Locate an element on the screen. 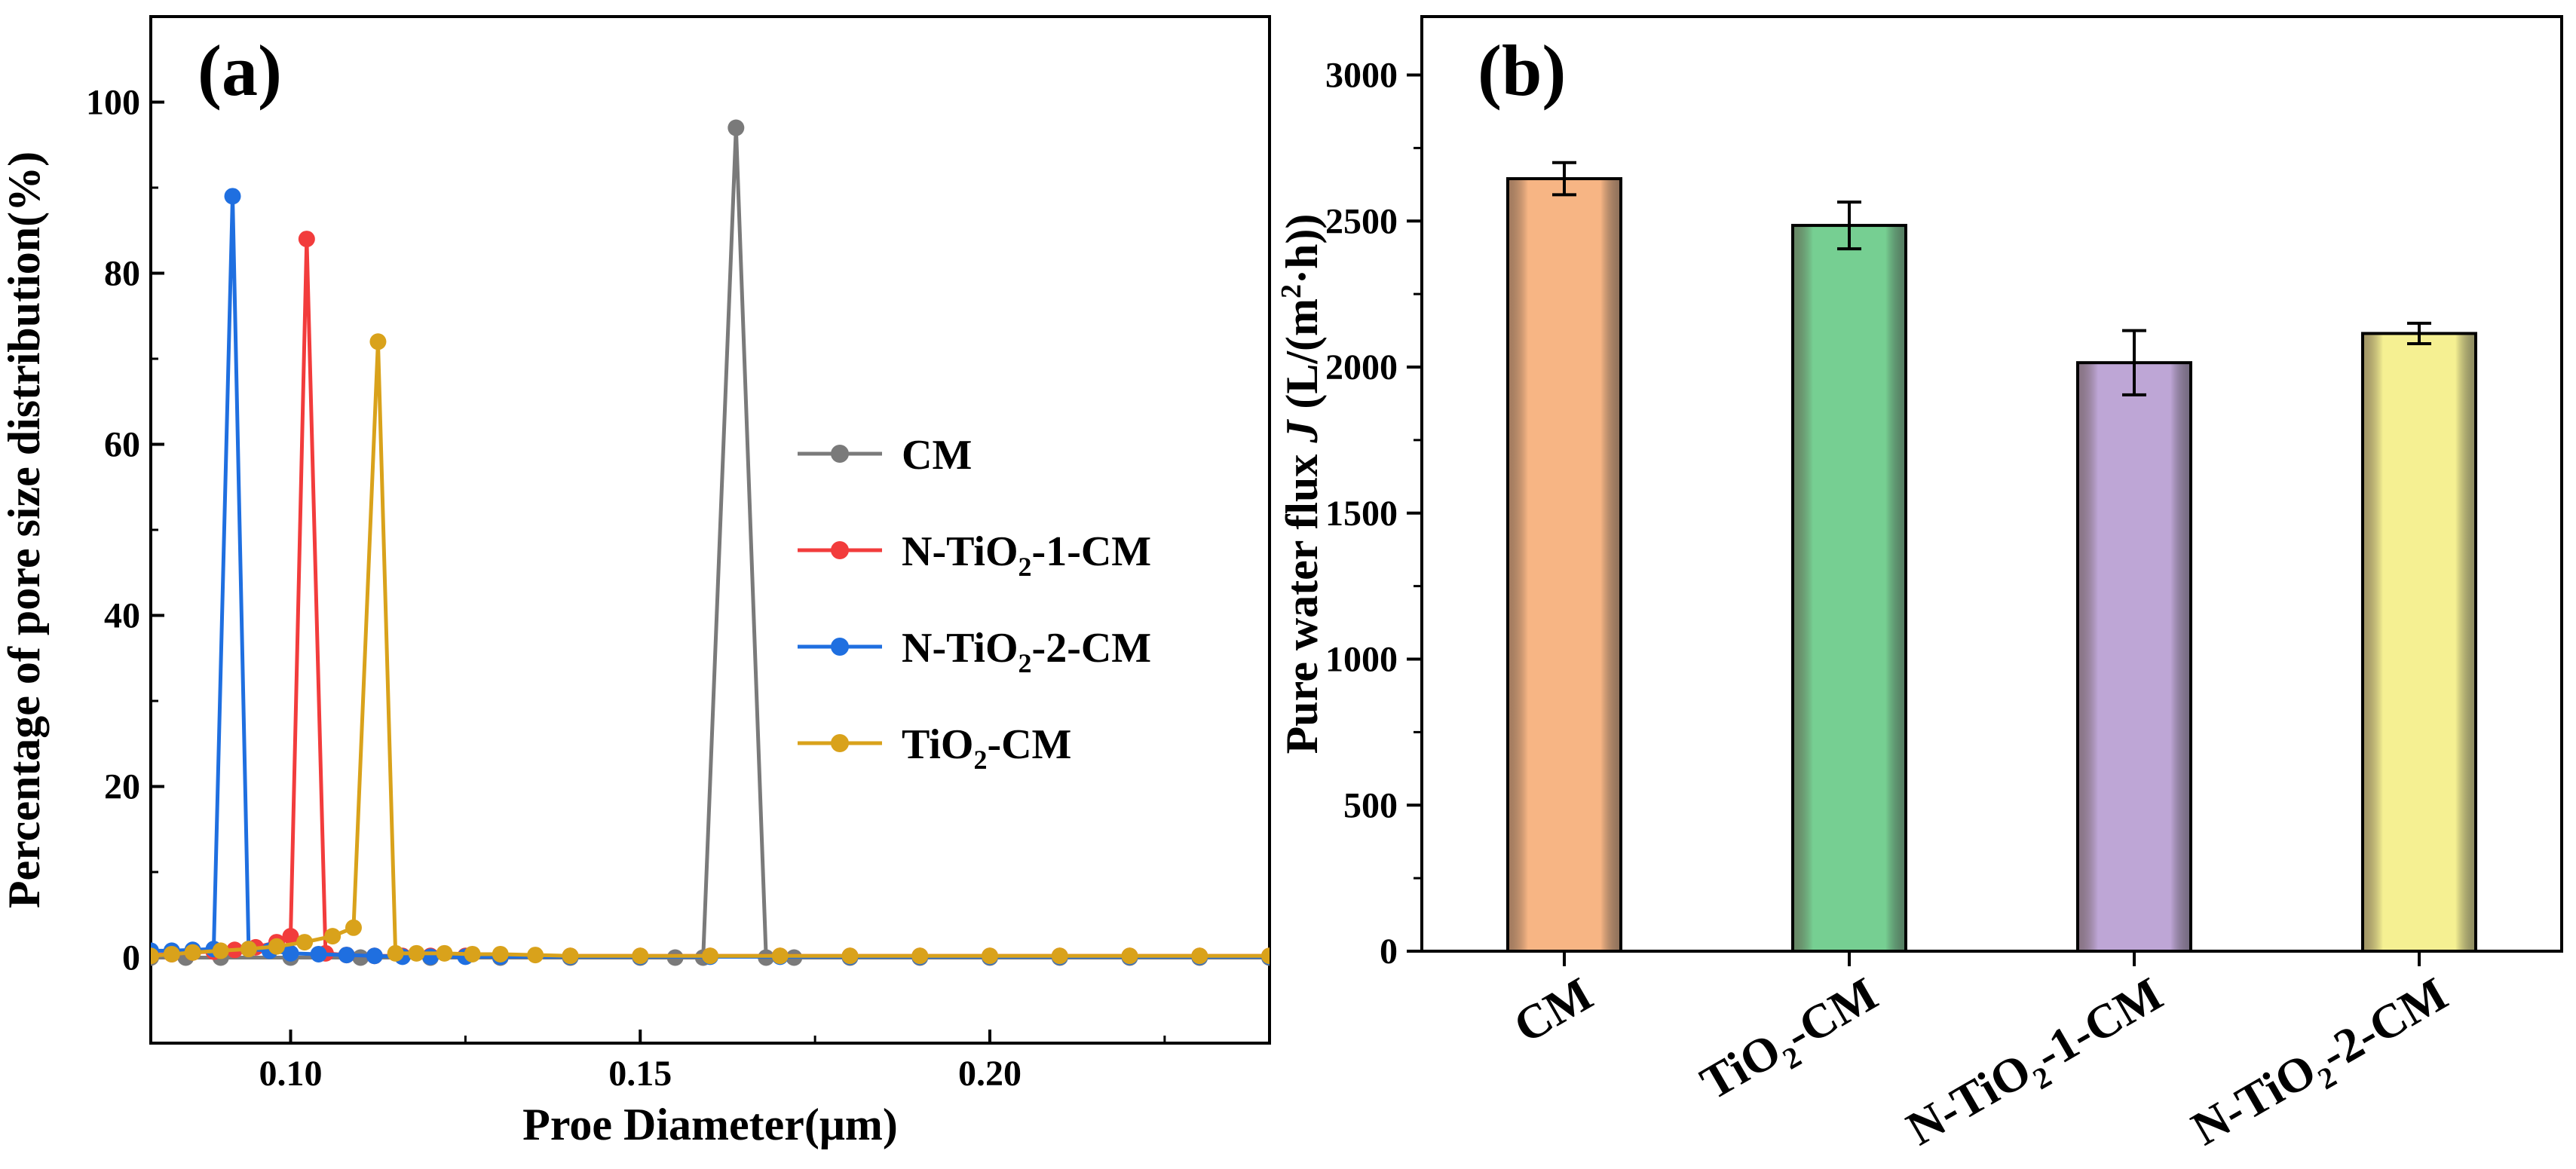  category-label-CM: CM is located at coordinates (1553, 1010).